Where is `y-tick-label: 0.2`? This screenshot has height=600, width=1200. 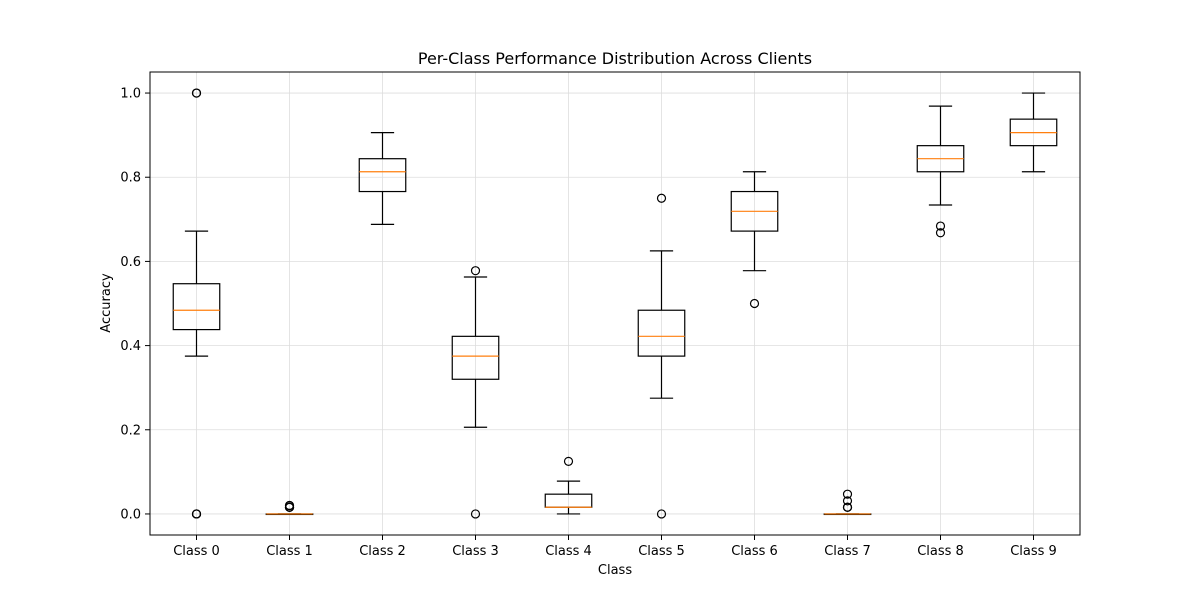
y-tick-label: 0.2 is located at coordinates (130, 430).